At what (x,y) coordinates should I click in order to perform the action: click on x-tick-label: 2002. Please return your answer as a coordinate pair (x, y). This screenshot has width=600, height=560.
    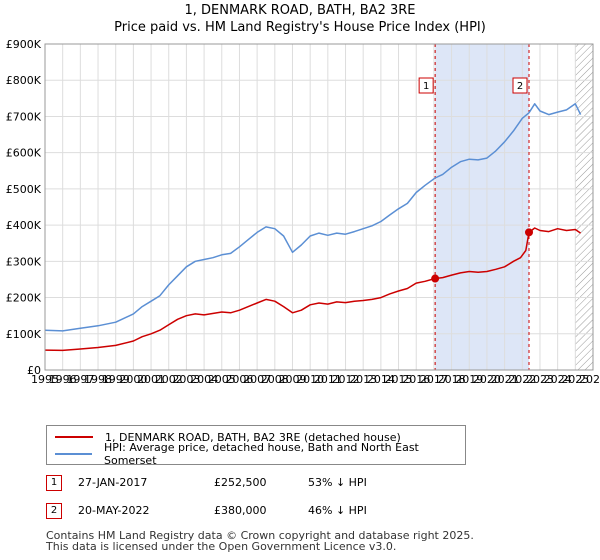
    Looking at the image, I should click on (169, 379).